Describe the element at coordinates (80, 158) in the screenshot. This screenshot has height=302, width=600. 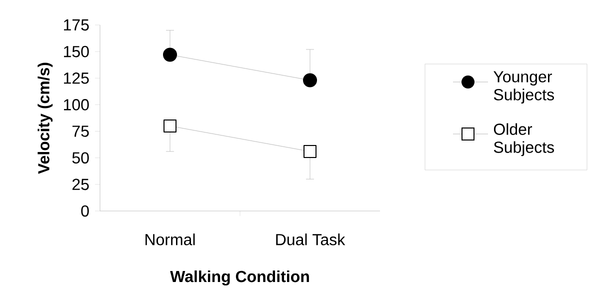
I see `y-tick-label: 50` at that location.